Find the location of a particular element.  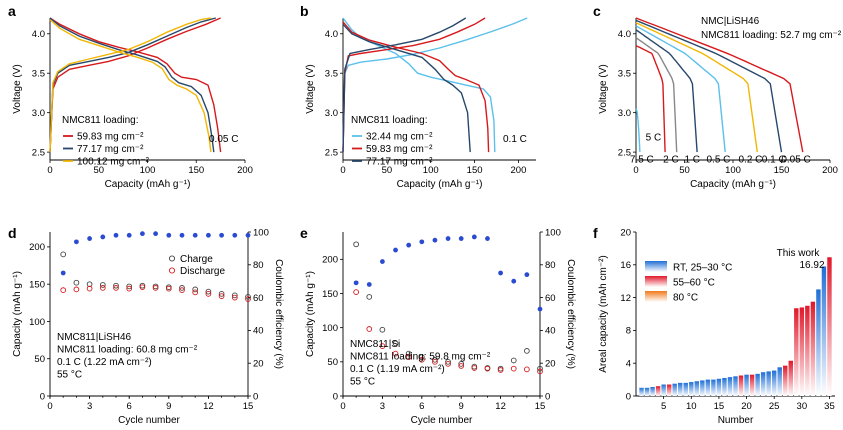

rate-label: 2 C is located at coordinates (671, 159).